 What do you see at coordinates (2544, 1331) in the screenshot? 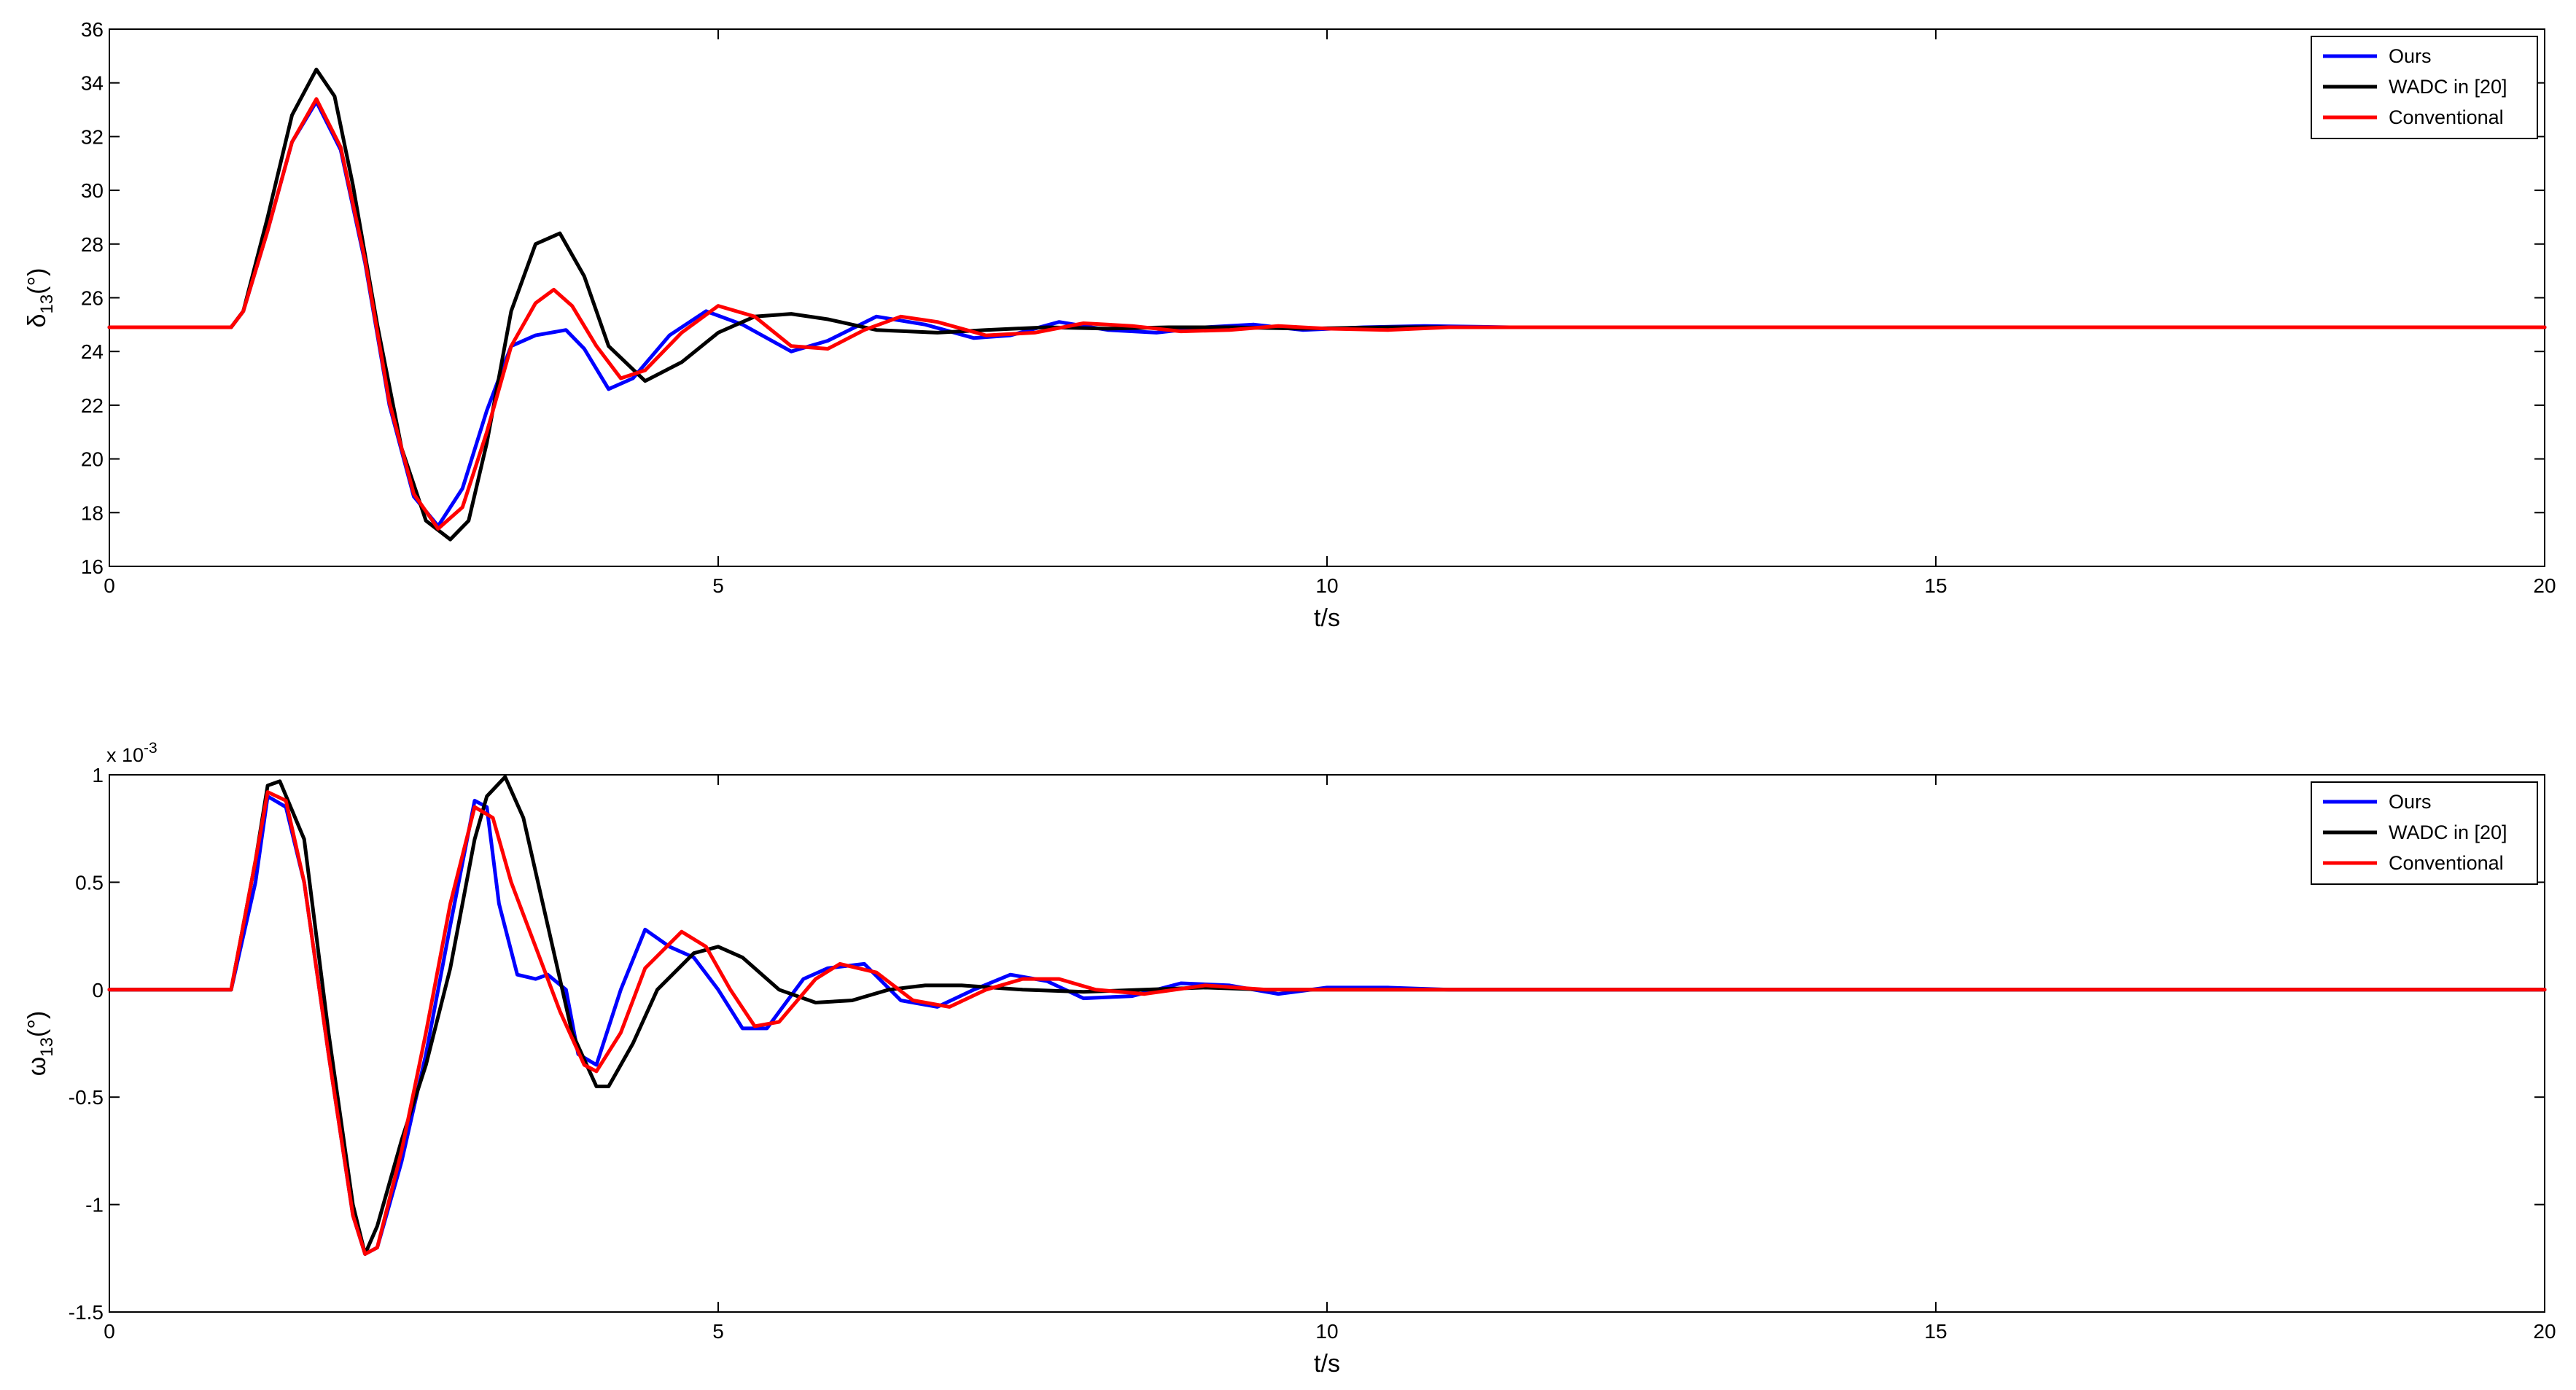
I see `bottom-x-tick-label: 20` at bounding box center [2544, 1331].